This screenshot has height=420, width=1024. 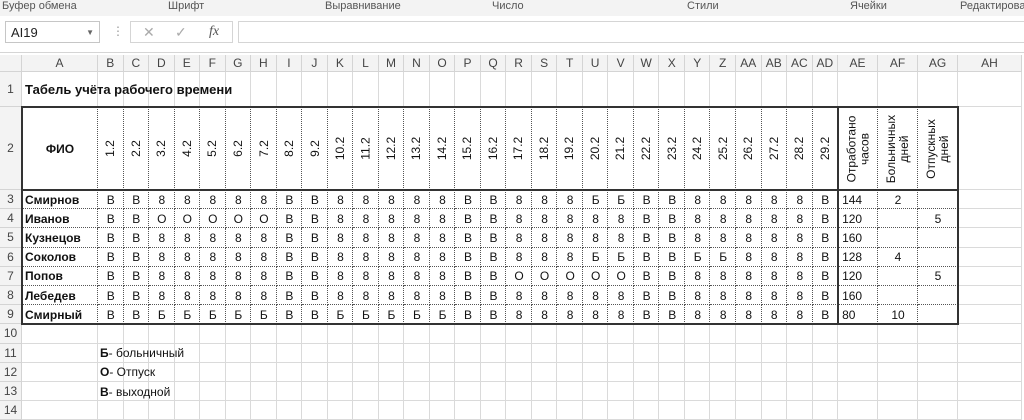 What do you see at coordinates (468, 63) in the screenshot?
I see `column-header-P: P` at bounding box center [468, 63].